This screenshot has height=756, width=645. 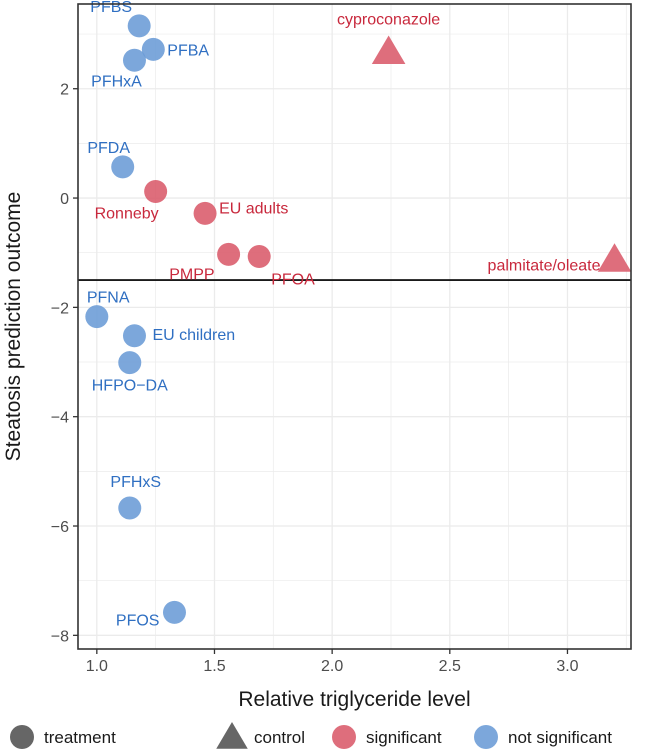 What do you see at coordinates (388, 20) in the screenshot?
I see `point-label: cyproconazole` at bounding box center [388, 20].